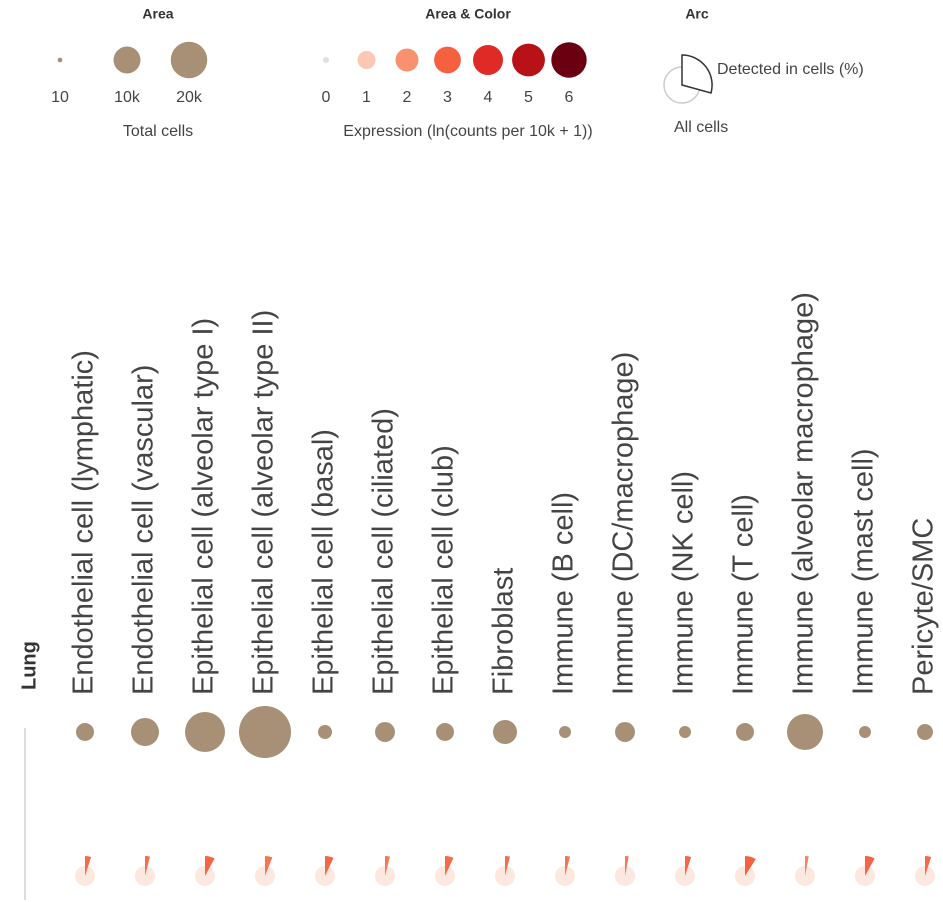  What do you see at coordinates (790, 69) in the screenshot?
I see `legend-text: Detected in cells (%)` at bounding box center [790, 69].